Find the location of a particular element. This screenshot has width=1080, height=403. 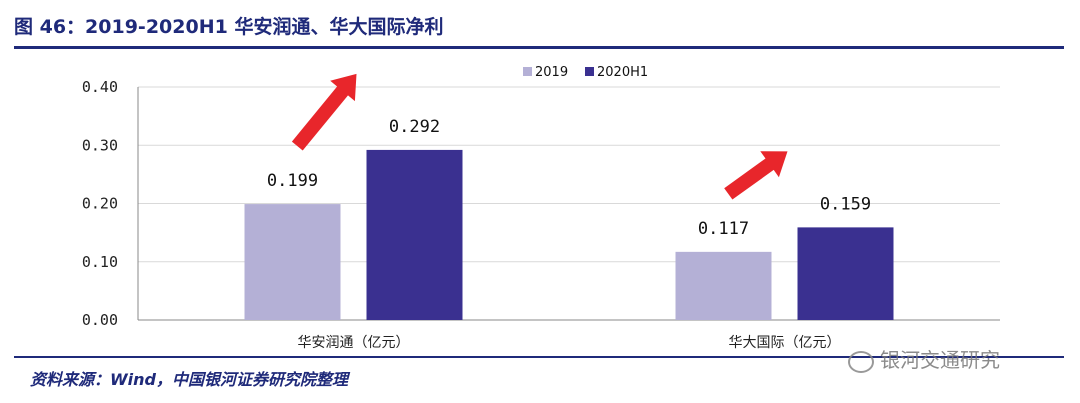

y-tick-label: 0.10 is located at coordinates (100, 262).